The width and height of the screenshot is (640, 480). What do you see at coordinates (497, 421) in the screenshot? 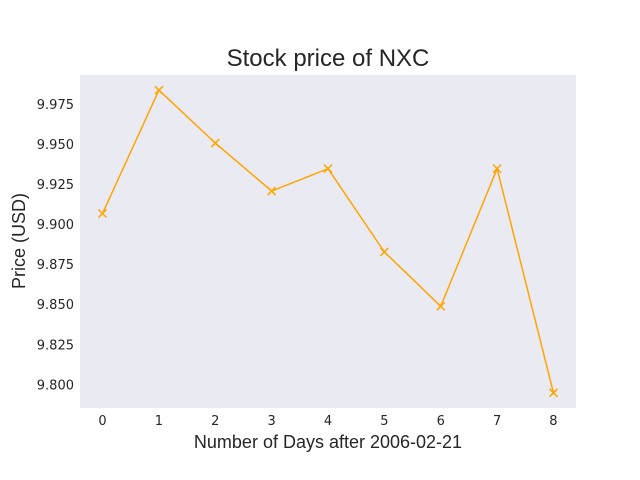
I see `x-tick-label: 7` at bounding box center [497, 421].